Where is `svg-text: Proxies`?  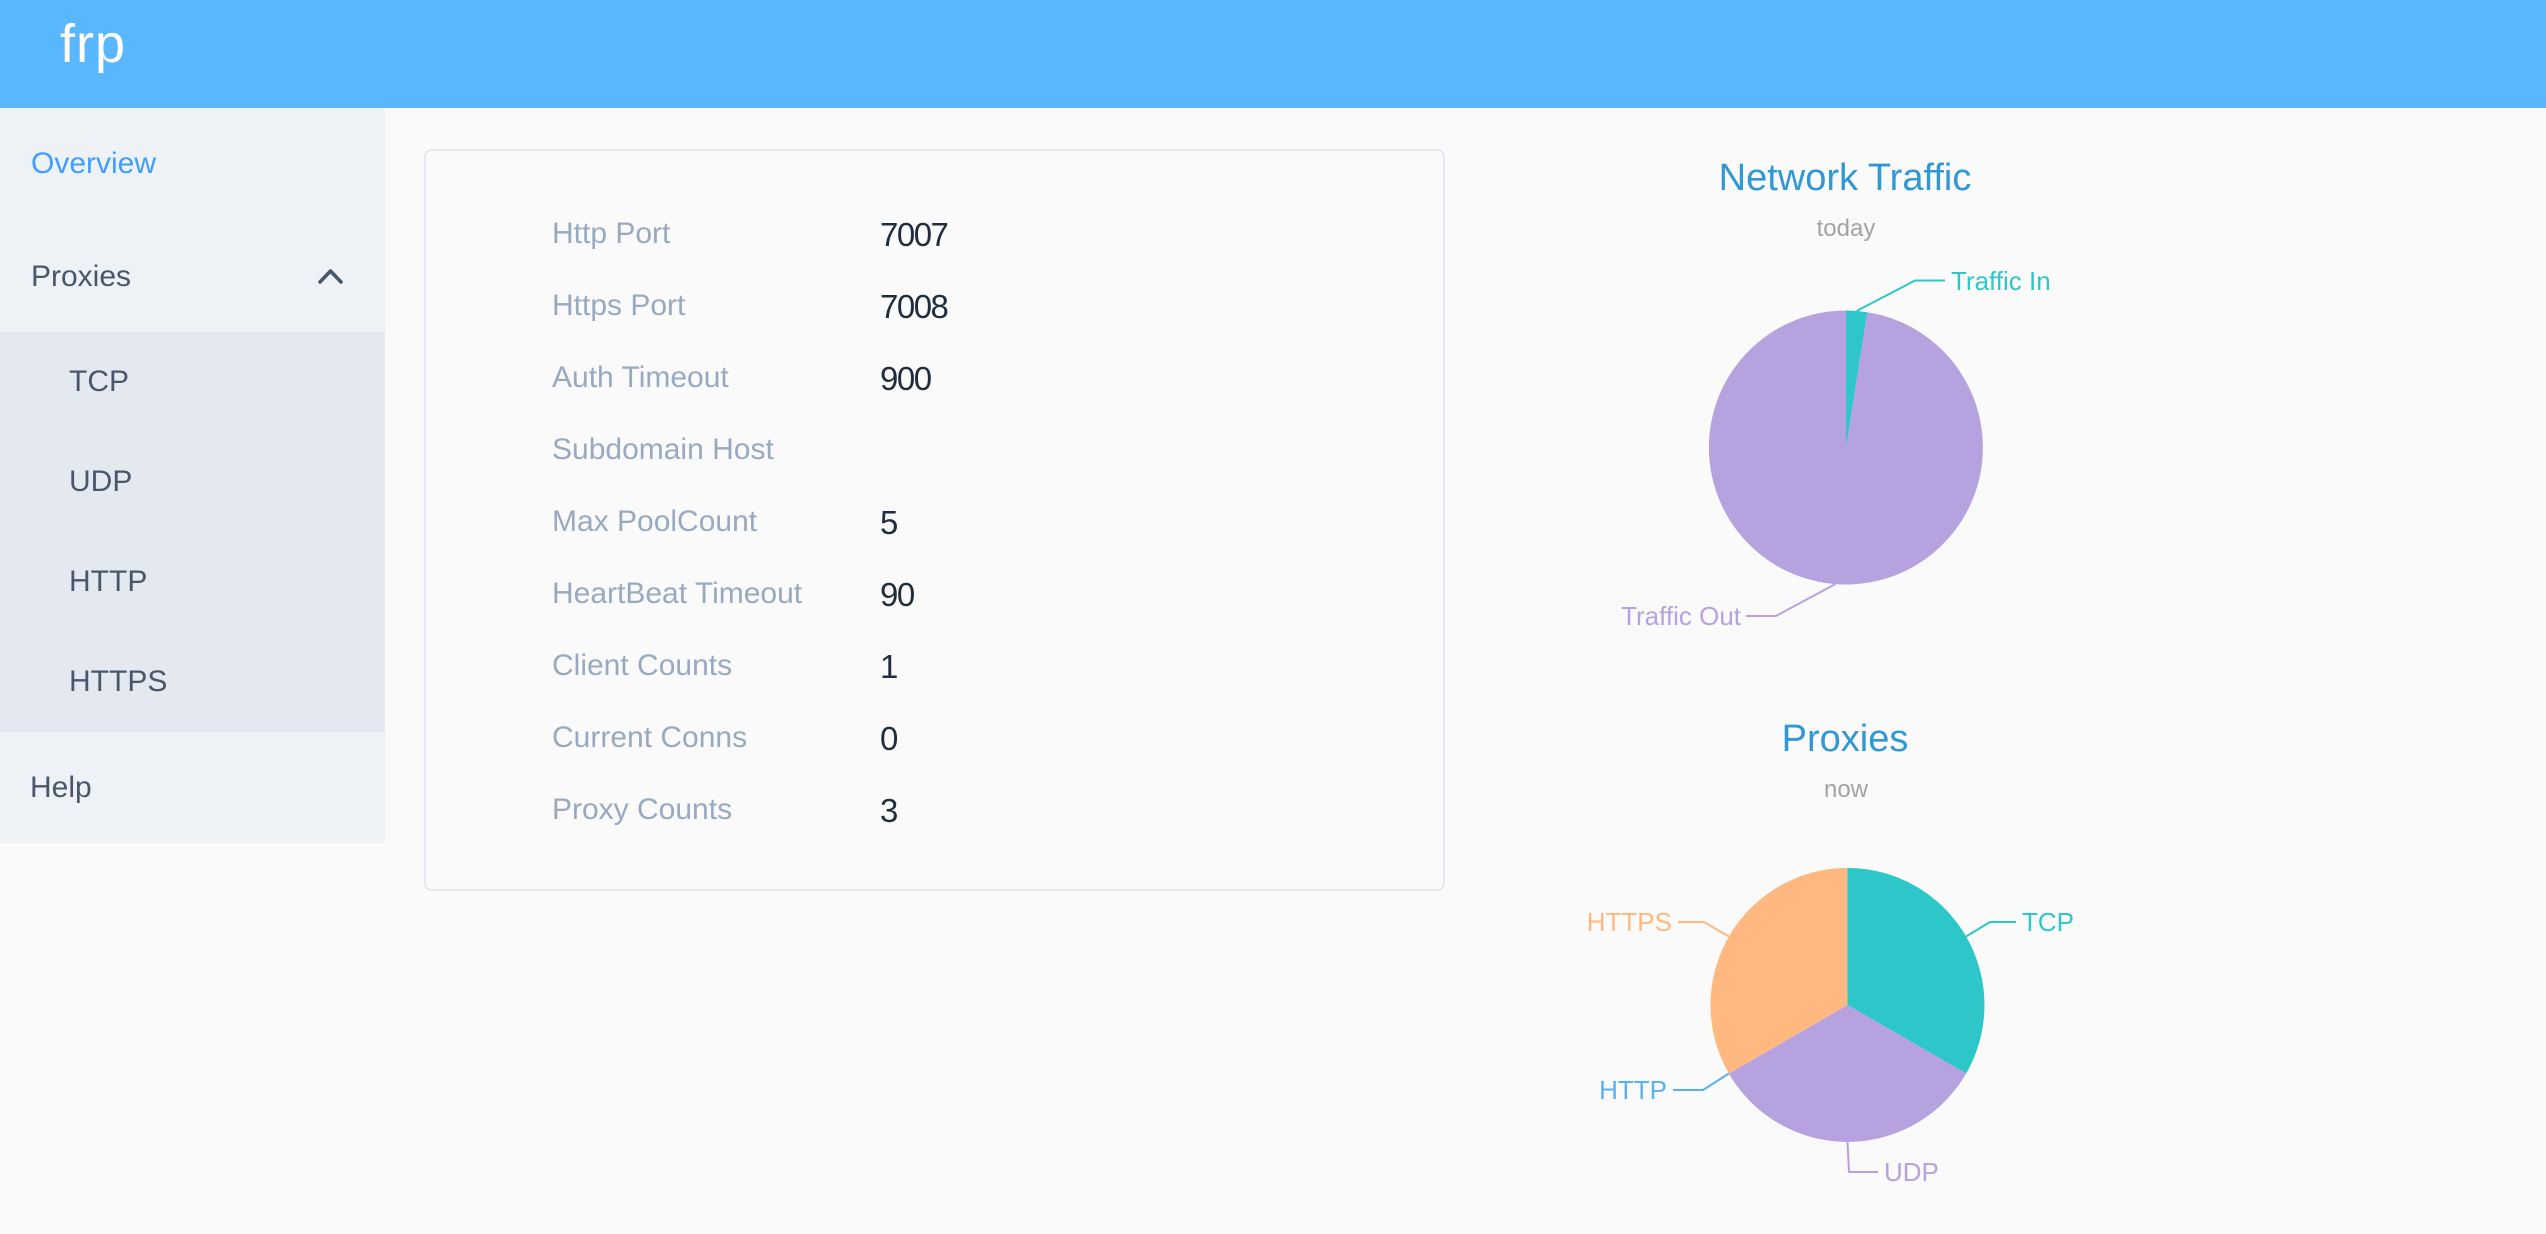
svg-text: Proxies is located at coordinates (1845, 739).